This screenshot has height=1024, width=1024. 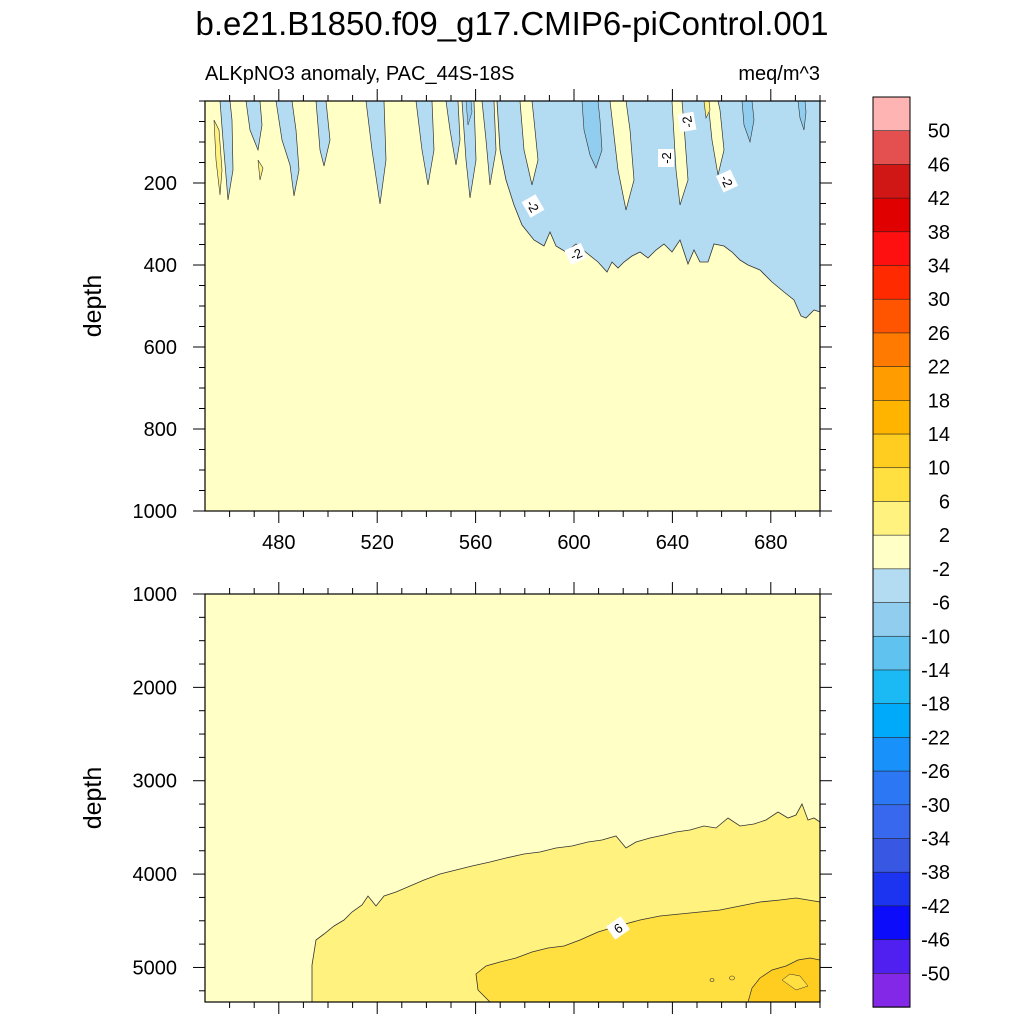 What do you see at coordinates (160, 266) in the screenshot?
I see `y-tick-label: 400` at bounding box center [160, 266].